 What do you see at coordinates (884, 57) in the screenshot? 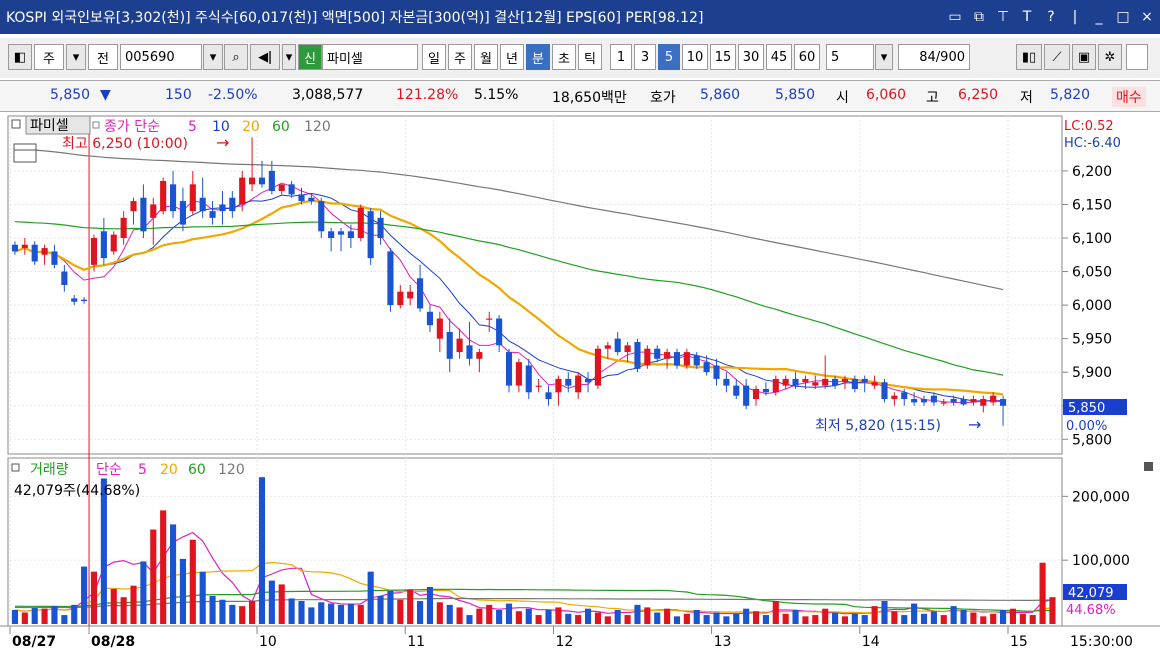
I see `interval-dropdown-icon: ▾` at bounding box center [884, 57].